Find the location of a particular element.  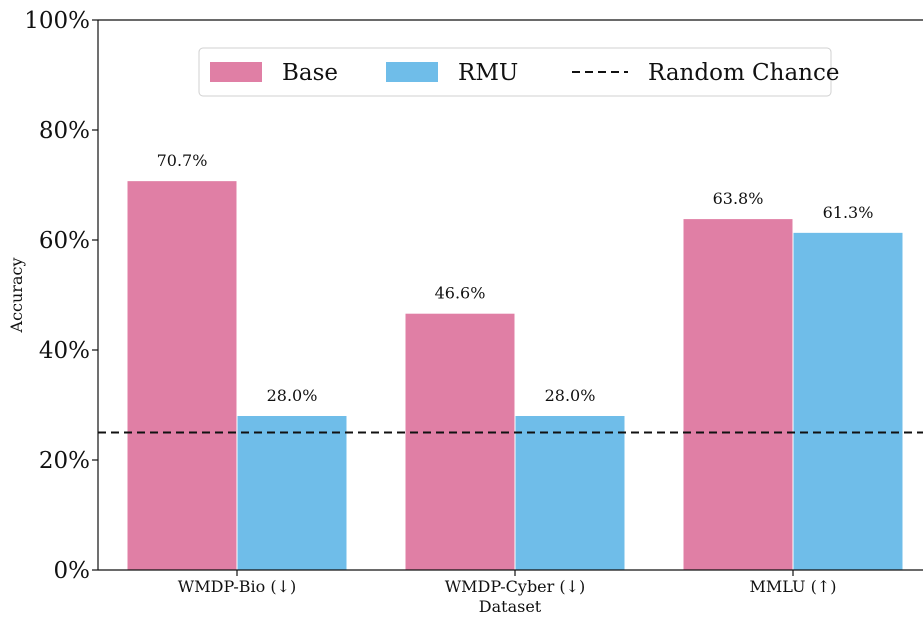

x-tick-label: MMLU (↑) is located at coordinates (793, 586).